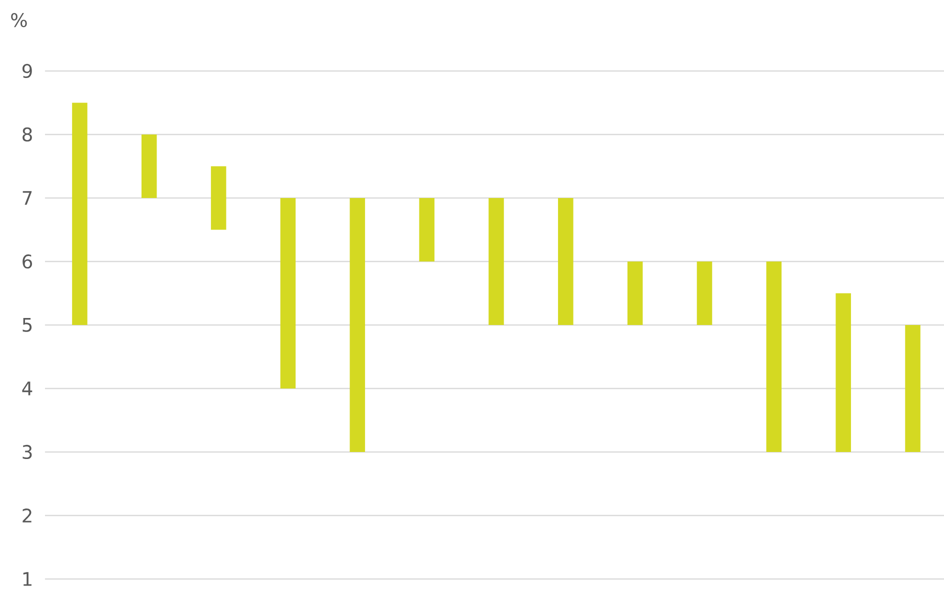 The image size is (944, 591). I want to click on y-tick-label: 7, so click(27, 198).